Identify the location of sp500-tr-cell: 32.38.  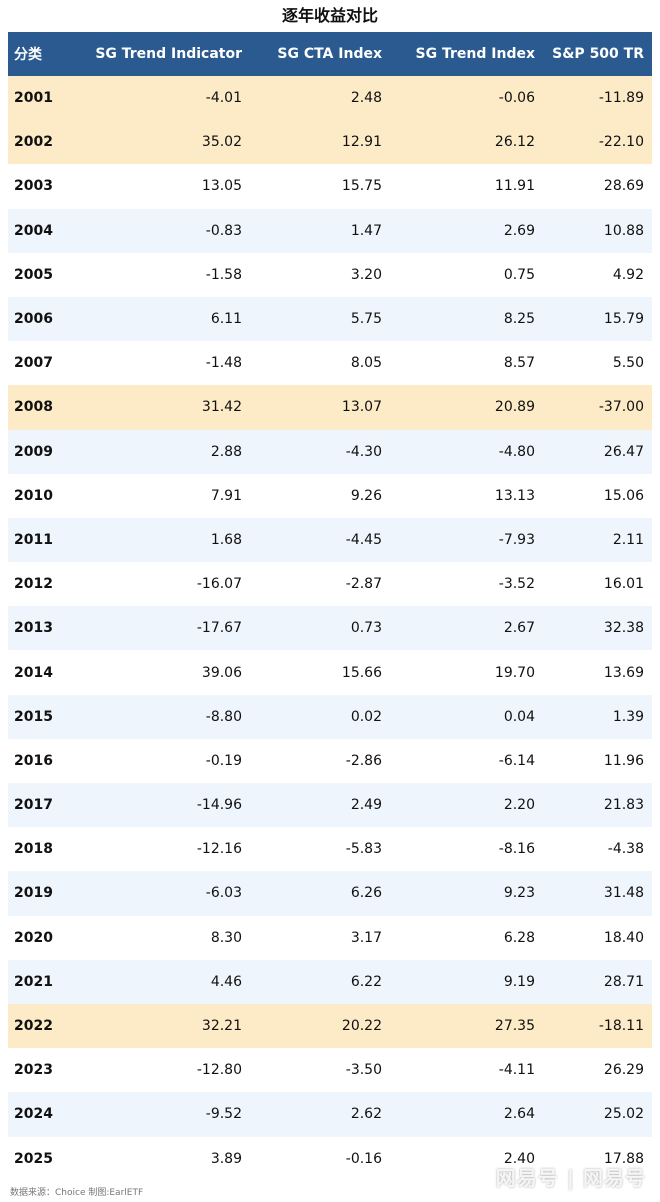
(623, 628).